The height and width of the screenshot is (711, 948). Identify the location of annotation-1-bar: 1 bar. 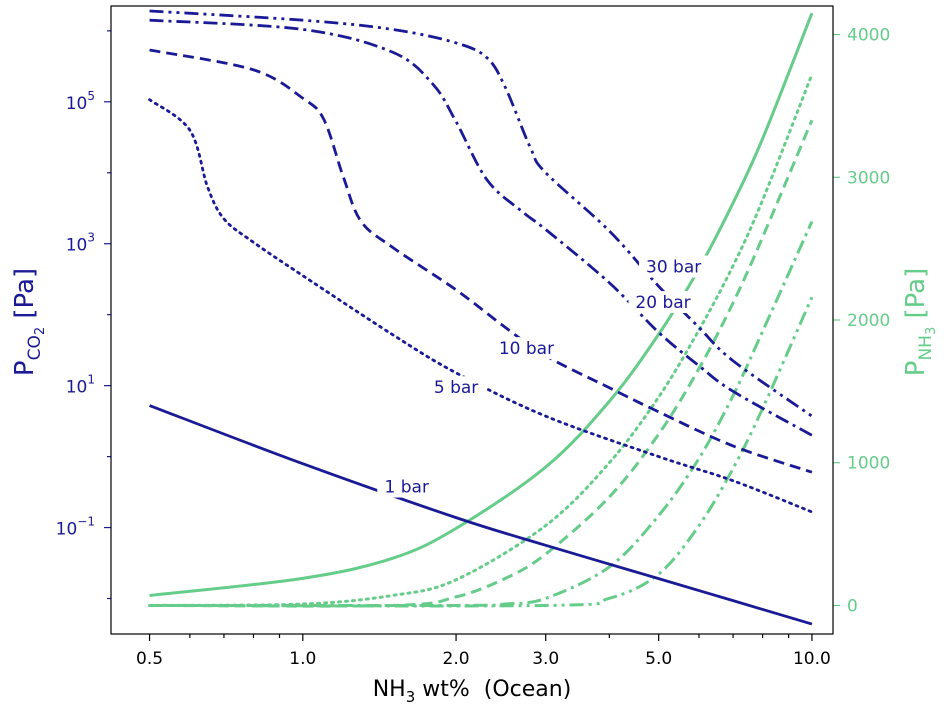
(407, 488).